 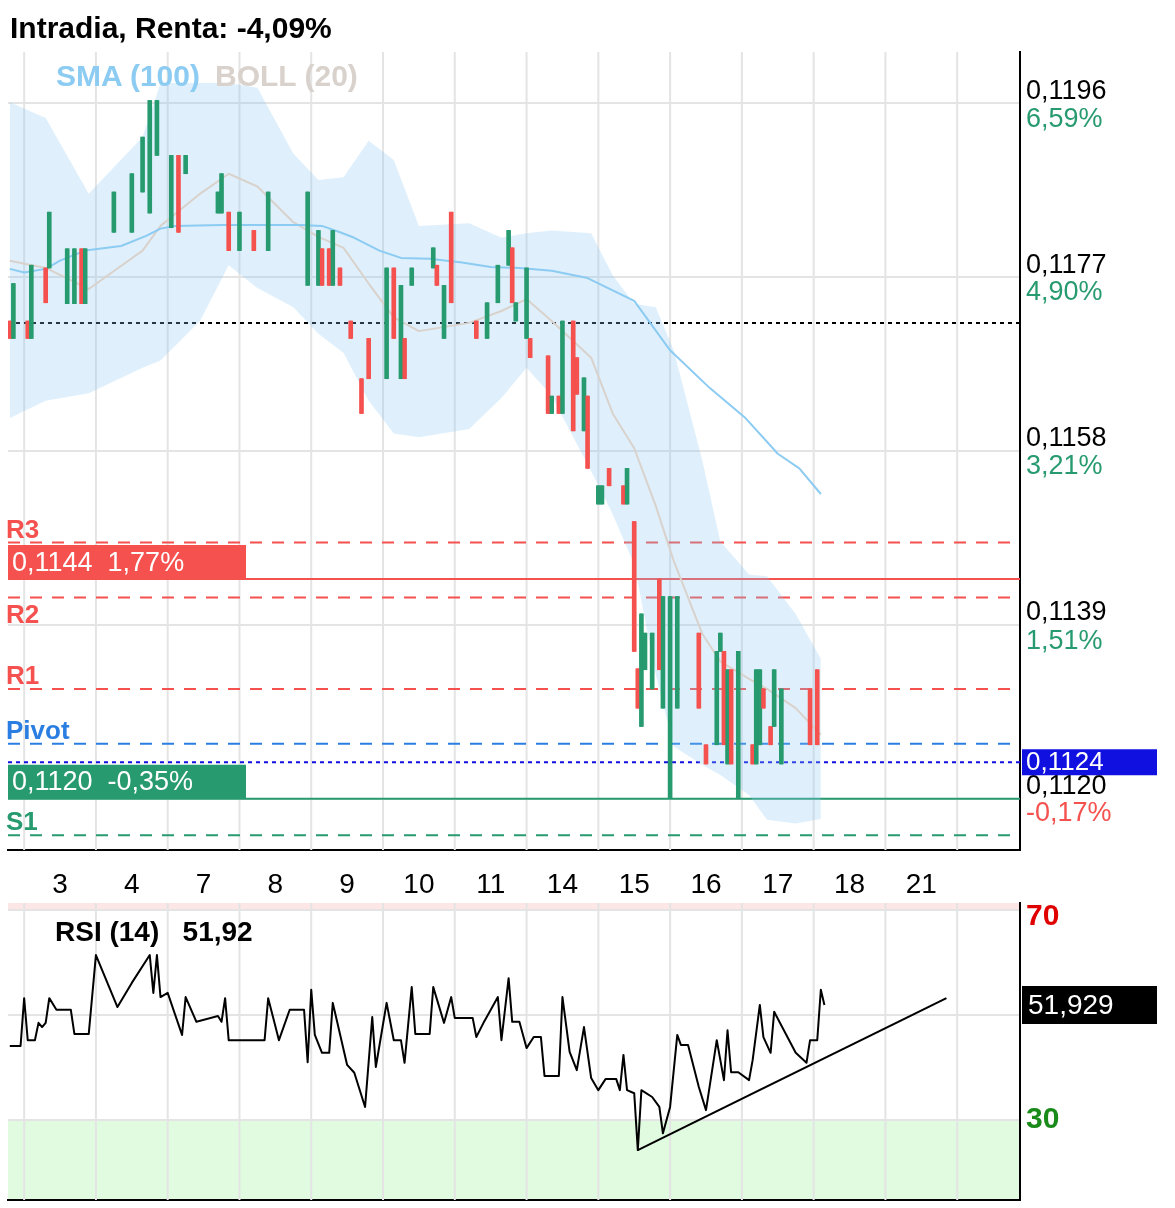 What do you see at coordinates (128, 76) in the screenshot?
I see `text: SMA (100)` at bounding box center [128, 76].